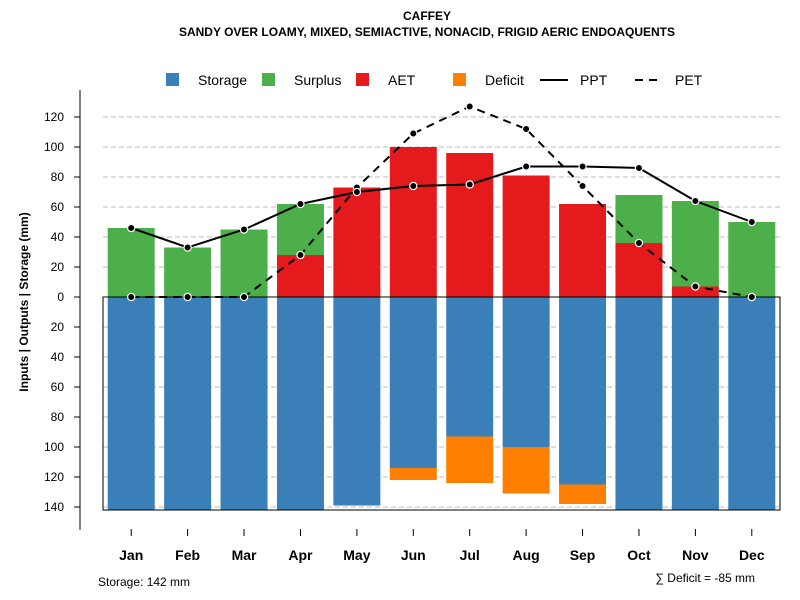 The height and width of the screenshot is (600, 800). What do you see at coordinates (356, 555) in the screenshot?
I see `x-tick-label: May` at bounding box center [356, 555].